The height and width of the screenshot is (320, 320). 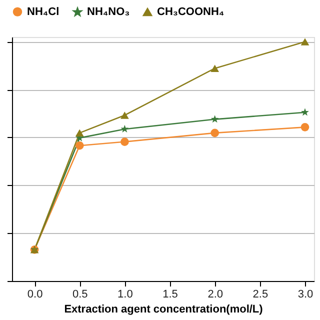 I want to click on x-tick-label: 1.5, so click(x=170, y=294).